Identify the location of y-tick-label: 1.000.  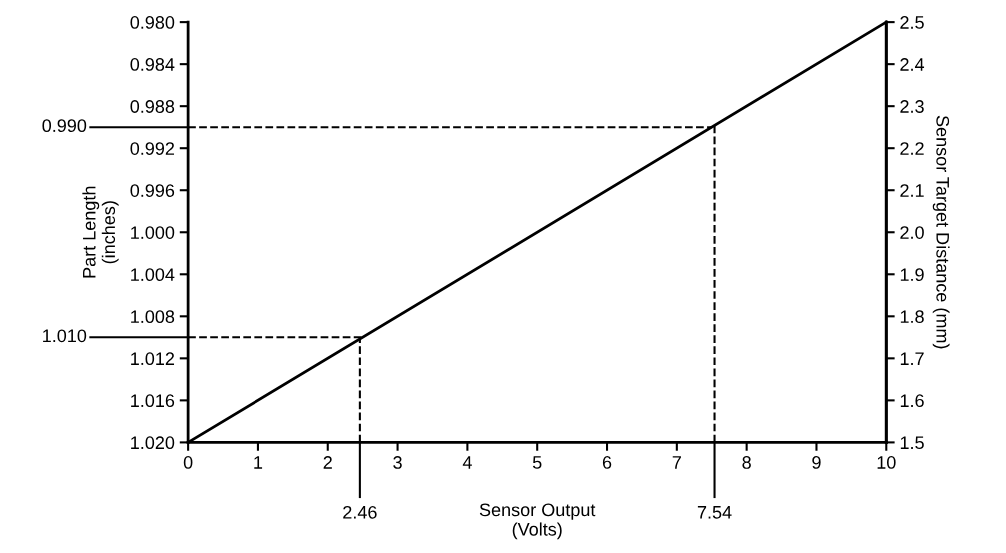
(153, 232).